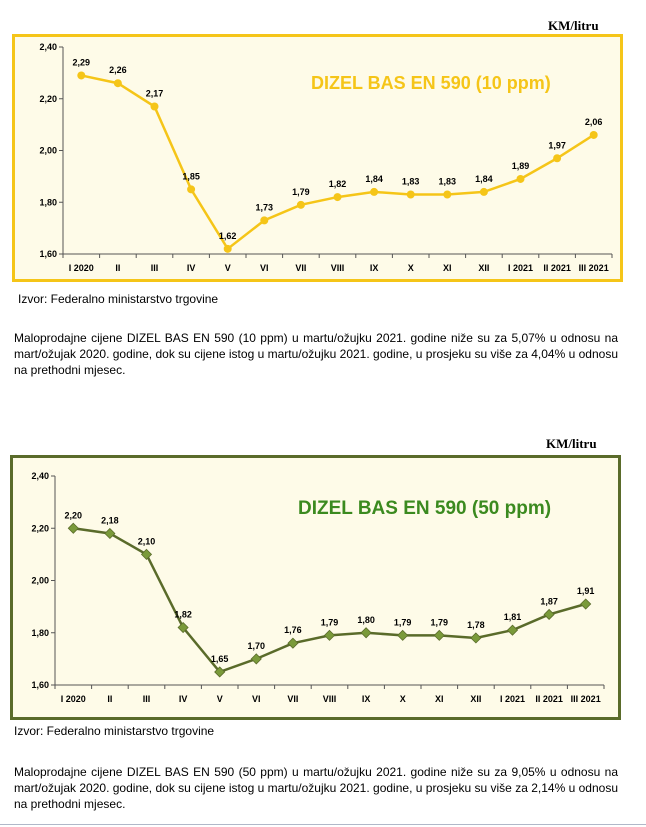 The height and width of the screenshot is (827, 646). What do you see at coordinates (424, 508) in the screenshot?
I see `chart-title: DIZEL BAS EN 590 (50 ppm)` at bounding box center [424, 508].